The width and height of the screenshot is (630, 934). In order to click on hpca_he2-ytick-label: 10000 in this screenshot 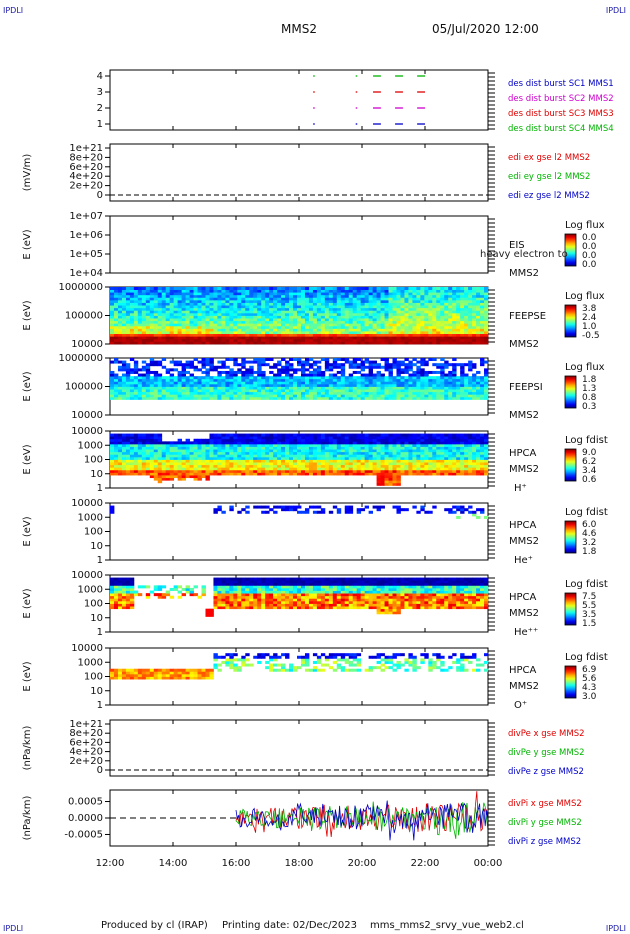, I will do `click(87, 575)`.